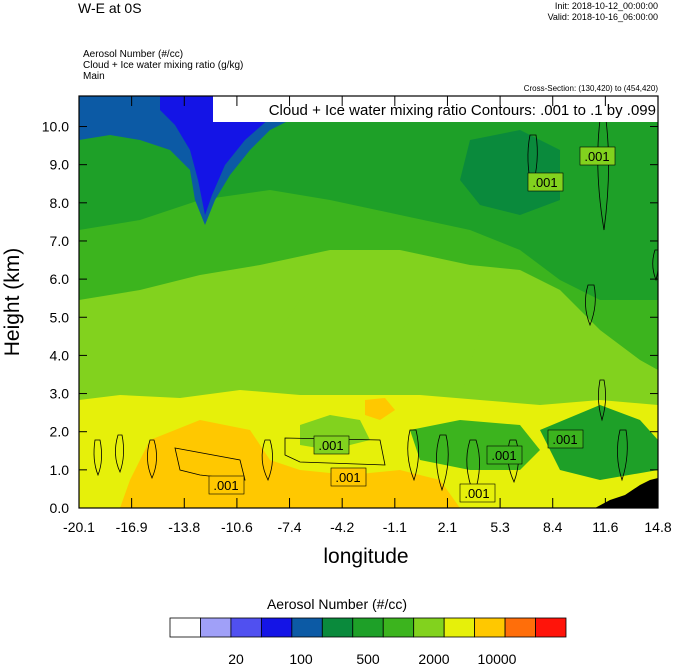 The width and height of the screenshot is (674, 667). I want to click on orange-surface-region, so click(290, 464).